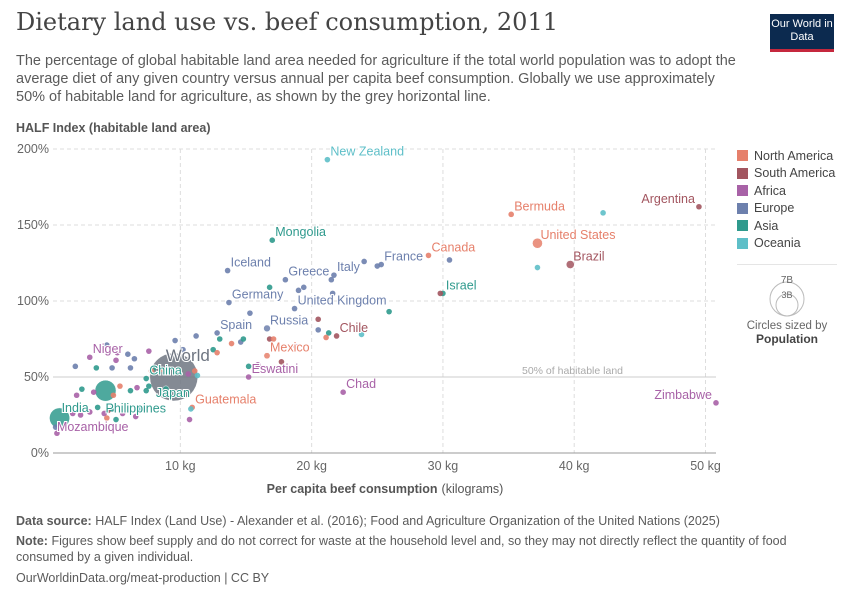  I want to click on point-label: Argentina, so click(668, 199).